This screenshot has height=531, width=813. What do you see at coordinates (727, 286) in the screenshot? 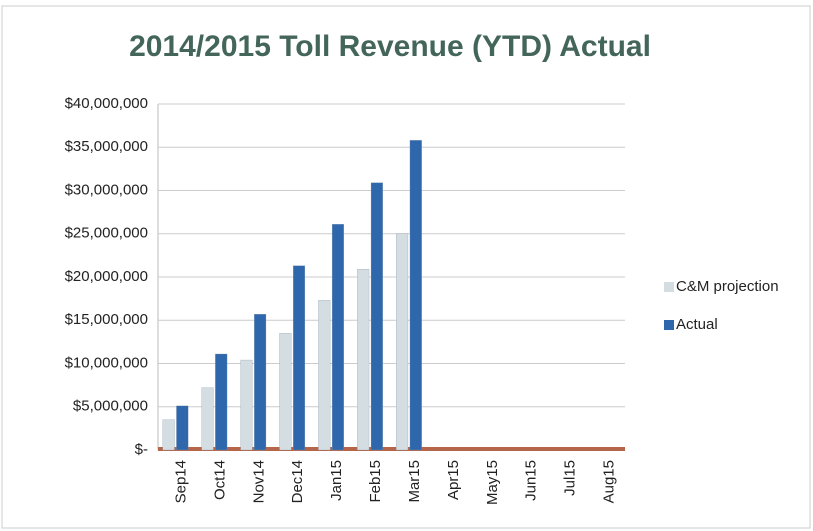
I see `legend-label: C&M projection` at bounding box center [727, 286].